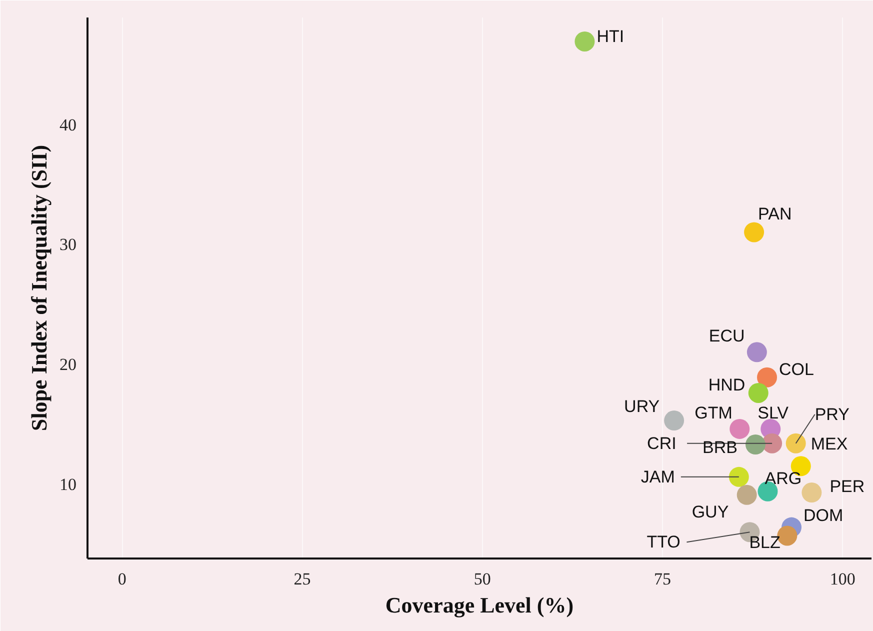  Describe the element at coordinates (720, 448) in the screenshot. I see `annotation: BRB` at that location.